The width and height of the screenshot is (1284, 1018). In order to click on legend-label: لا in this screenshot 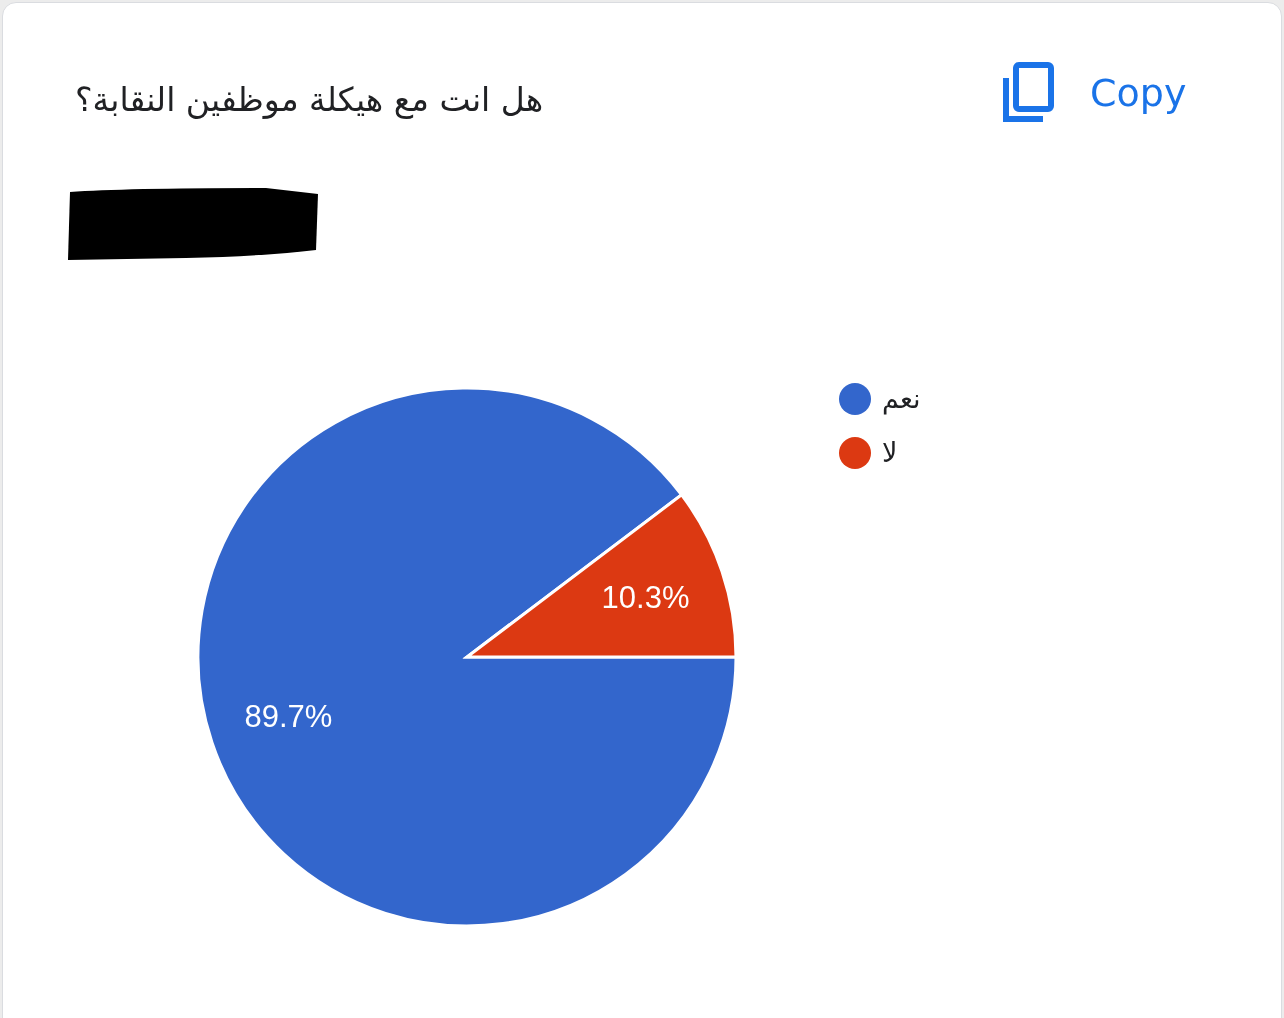, I will do `click(890, 453)`.